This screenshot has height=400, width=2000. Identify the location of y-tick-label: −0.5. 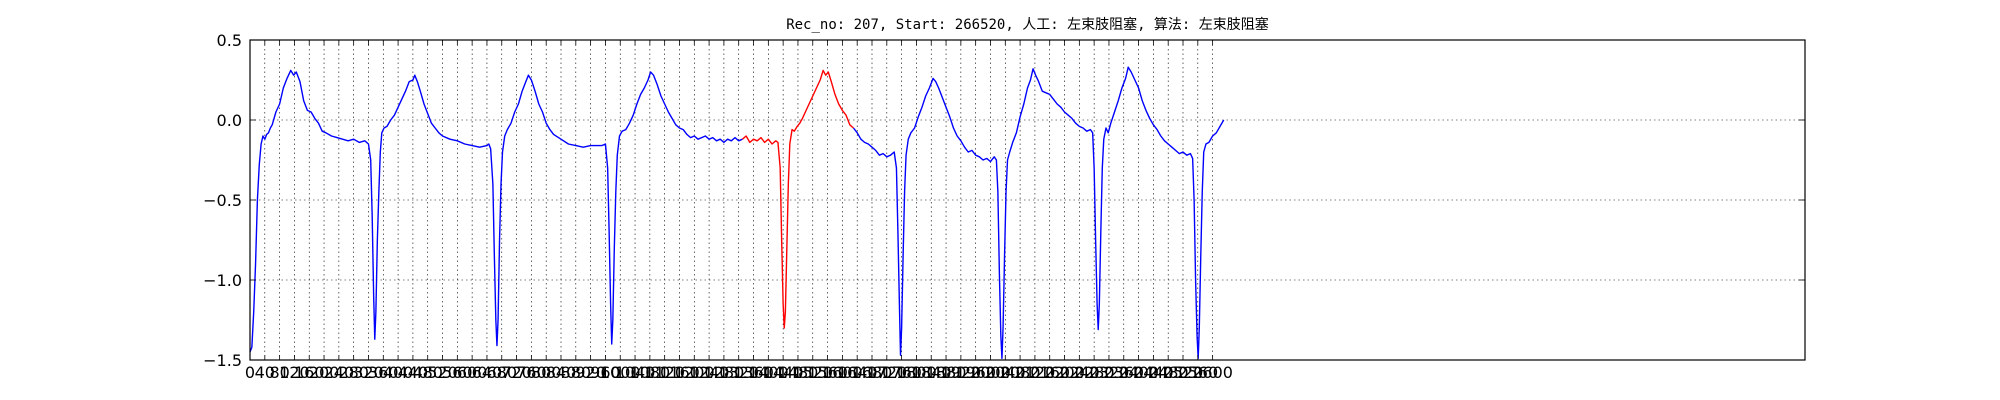
(222, 200).